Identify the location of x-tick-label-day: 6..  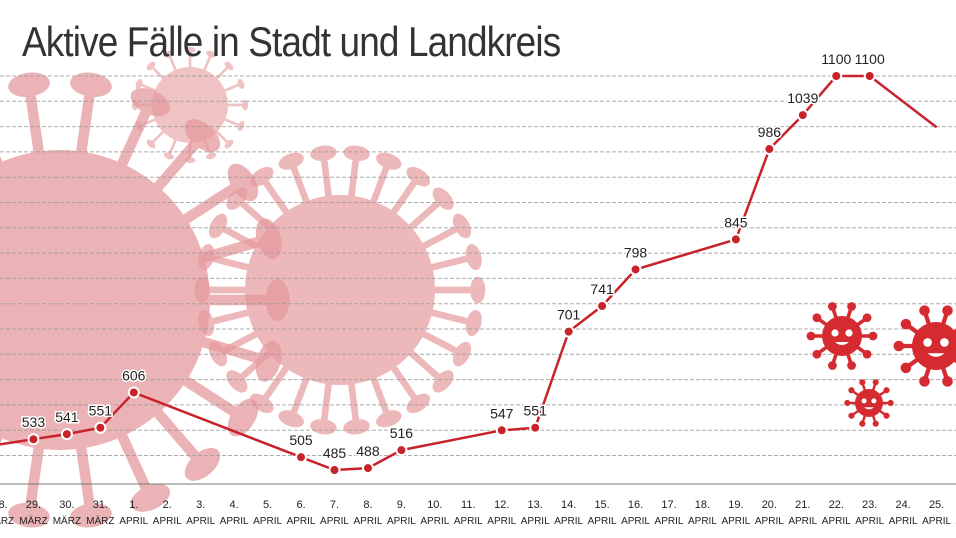
(300, 505).